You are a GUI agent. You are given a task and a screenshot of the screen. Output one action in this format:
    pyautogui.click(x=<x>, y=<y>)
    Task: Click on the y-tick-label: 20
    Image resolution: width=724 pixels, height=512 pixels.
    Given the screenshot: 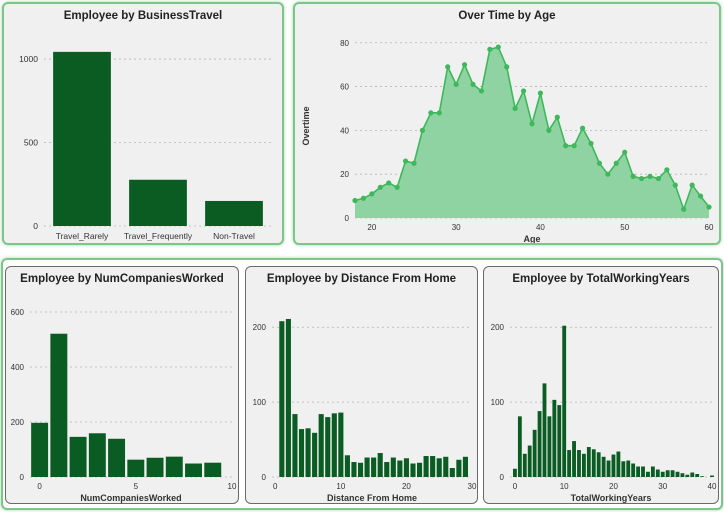 What is the action you would take?
    pyautogui.click(x=344, y=174)
    